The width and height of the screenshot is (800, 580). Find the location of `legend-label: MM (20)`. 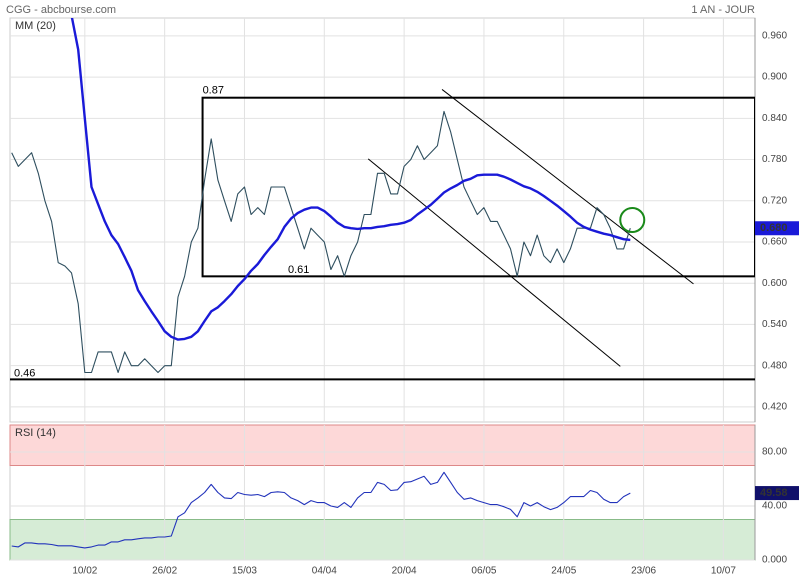

legend-label: MM (20) is located at coordinates (35, 26).